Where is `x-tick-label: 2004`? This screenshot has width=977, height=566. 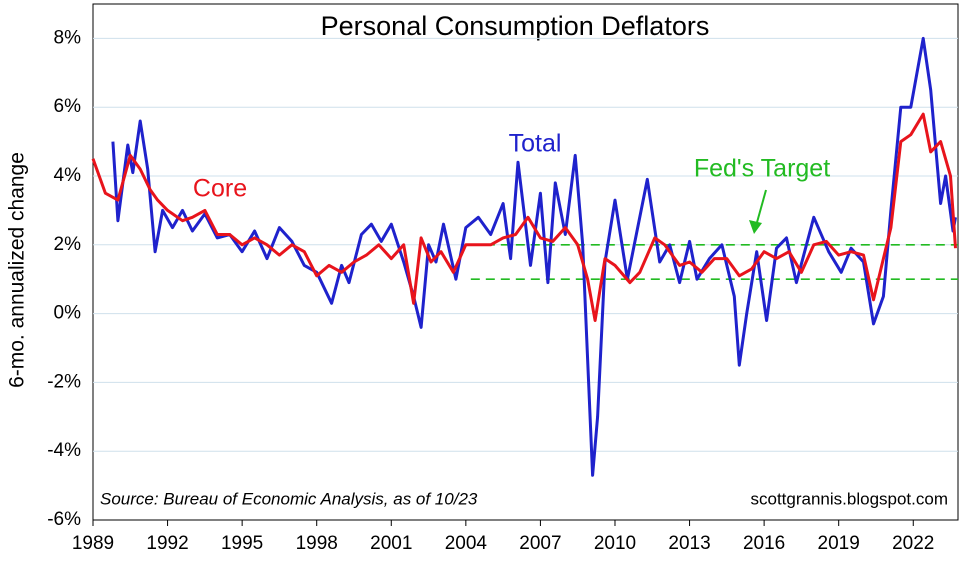 x-tick-label: 2004 is located at coordinates (466, 543).